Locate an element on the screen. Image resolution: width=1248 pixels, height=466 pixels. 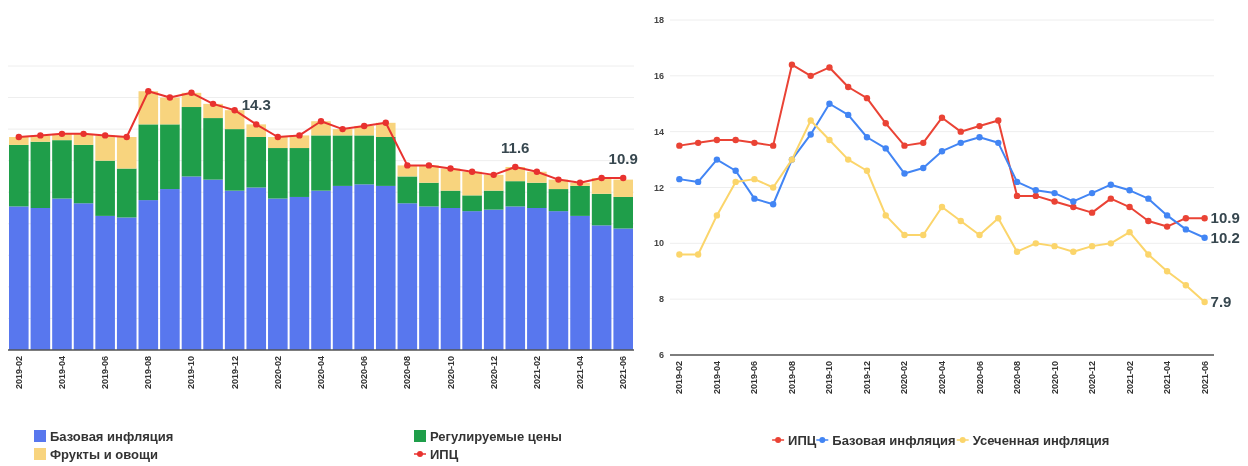
x-tick-label: 2020-06 is located at coordinates (979, 378).